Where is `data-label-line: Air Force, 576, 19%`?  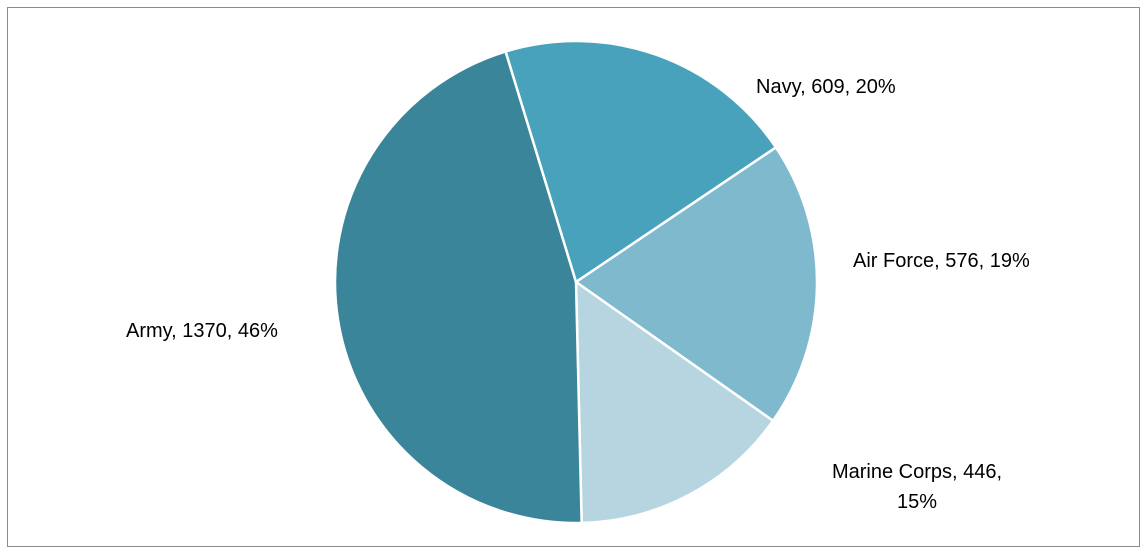
data-label-line: Air Force, 576, 19% is located at coordinates (941, 261).